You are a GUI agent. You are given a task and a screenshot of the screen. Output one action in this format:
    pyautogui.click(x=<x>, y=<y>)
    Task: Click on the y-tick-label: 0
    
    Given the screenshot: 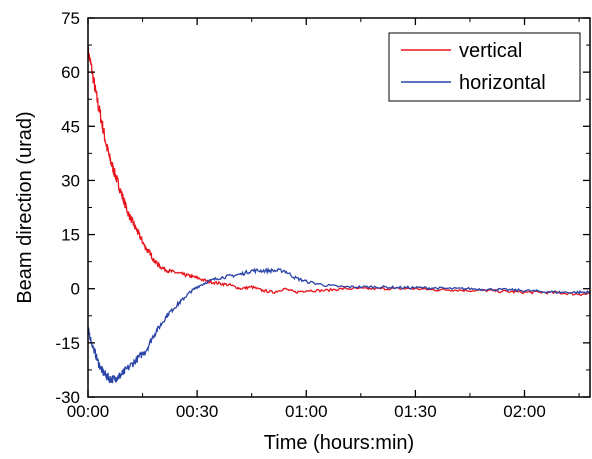 What is the action you would take?
    pyautogui.click(x=75, y=289)
    